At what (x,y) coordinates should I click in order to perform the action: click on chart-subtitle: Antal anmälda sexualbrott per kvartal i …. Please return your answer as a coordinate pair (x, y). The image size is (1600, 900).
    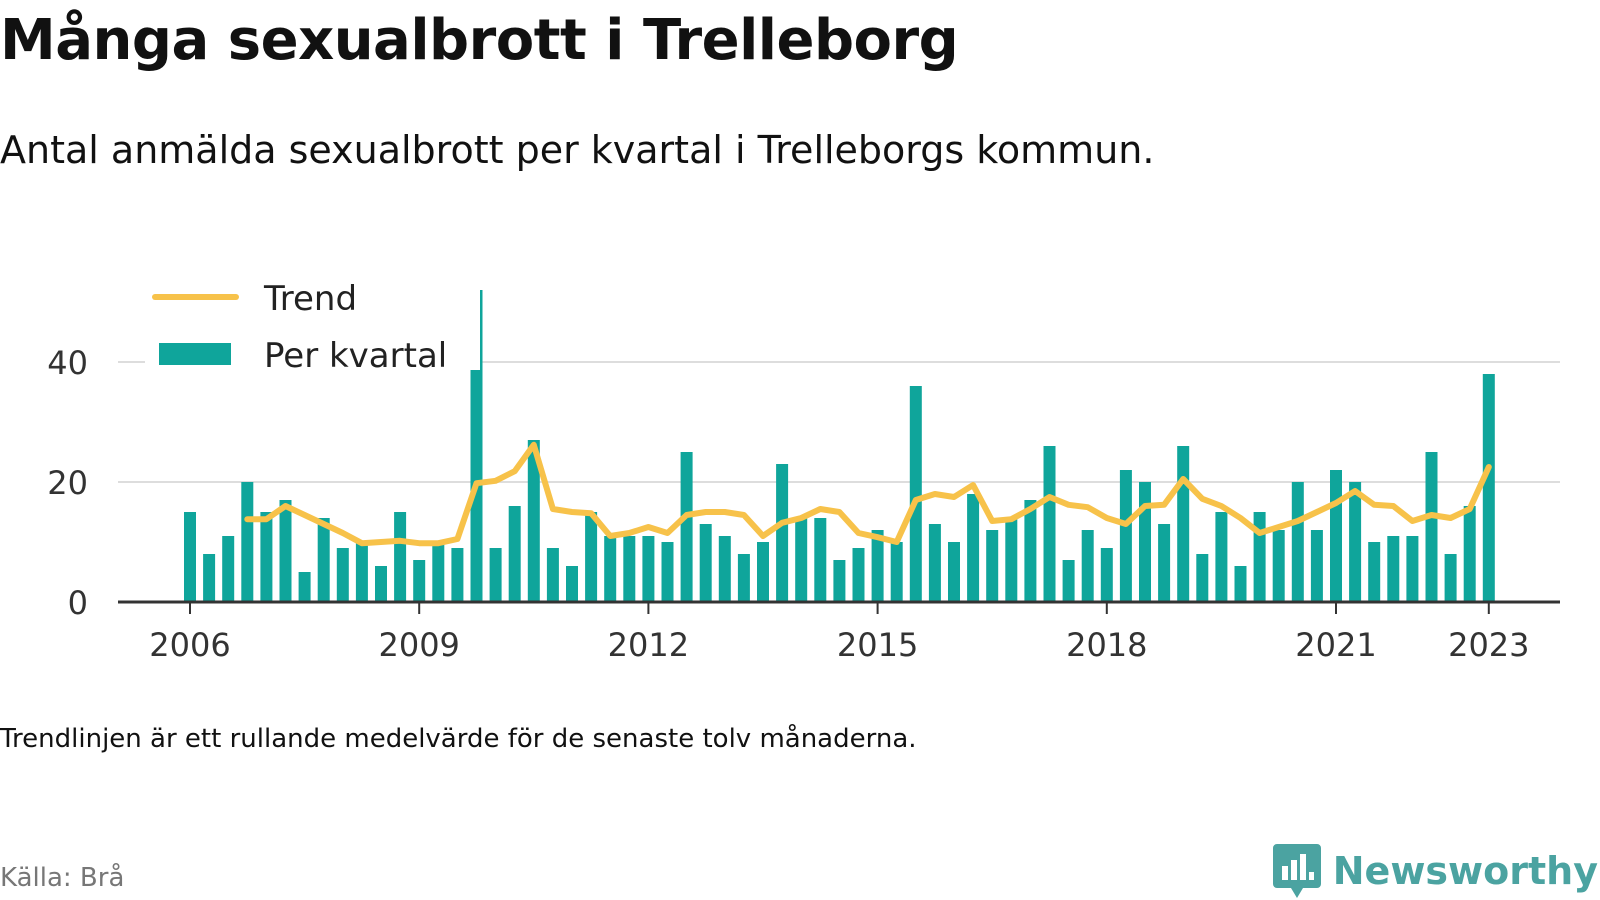
    Looking at the image, I should click on (577, 150).